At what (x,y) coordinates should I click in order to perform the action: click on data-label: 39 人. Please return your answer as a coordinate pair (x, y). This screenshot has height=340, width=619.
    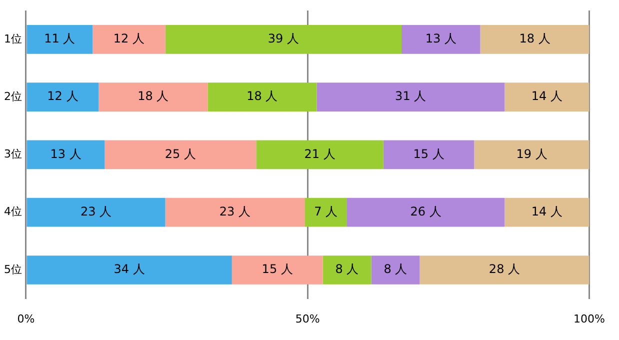
    Looking at the image, I should click on (283, 39).